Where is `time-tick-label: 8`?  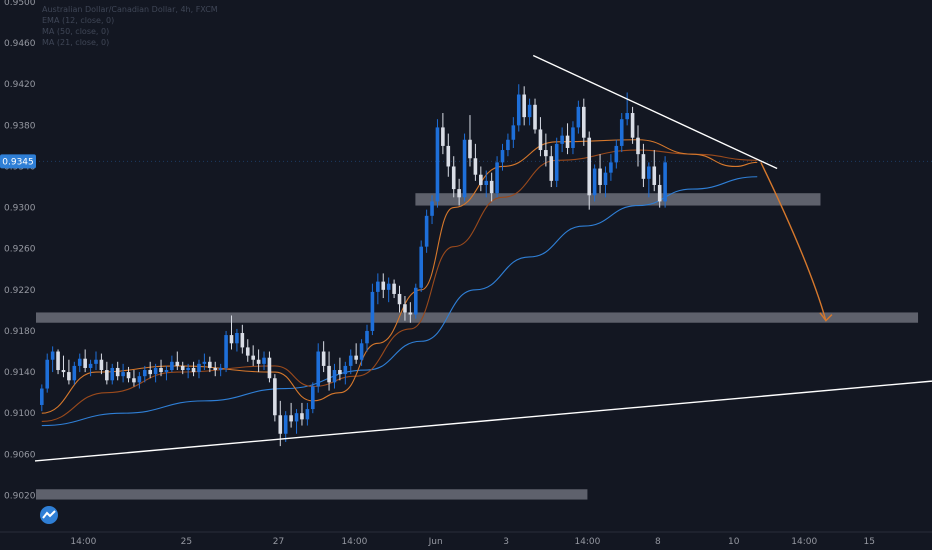 time-tick-label: 8 is located at coordinates (658, 542).